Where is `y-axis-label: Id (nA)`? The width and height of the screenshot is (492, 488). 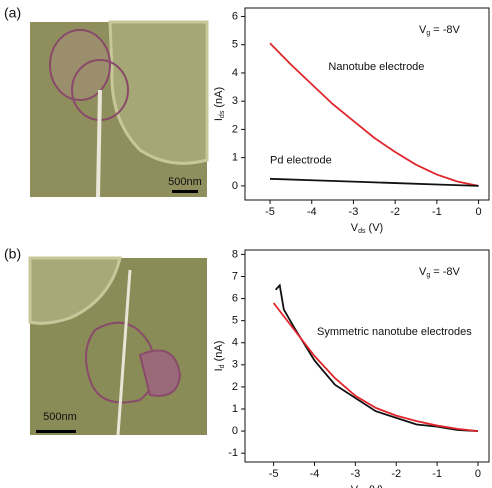 y-axis-label: Id (nA) is located at coordinates (219, 356).